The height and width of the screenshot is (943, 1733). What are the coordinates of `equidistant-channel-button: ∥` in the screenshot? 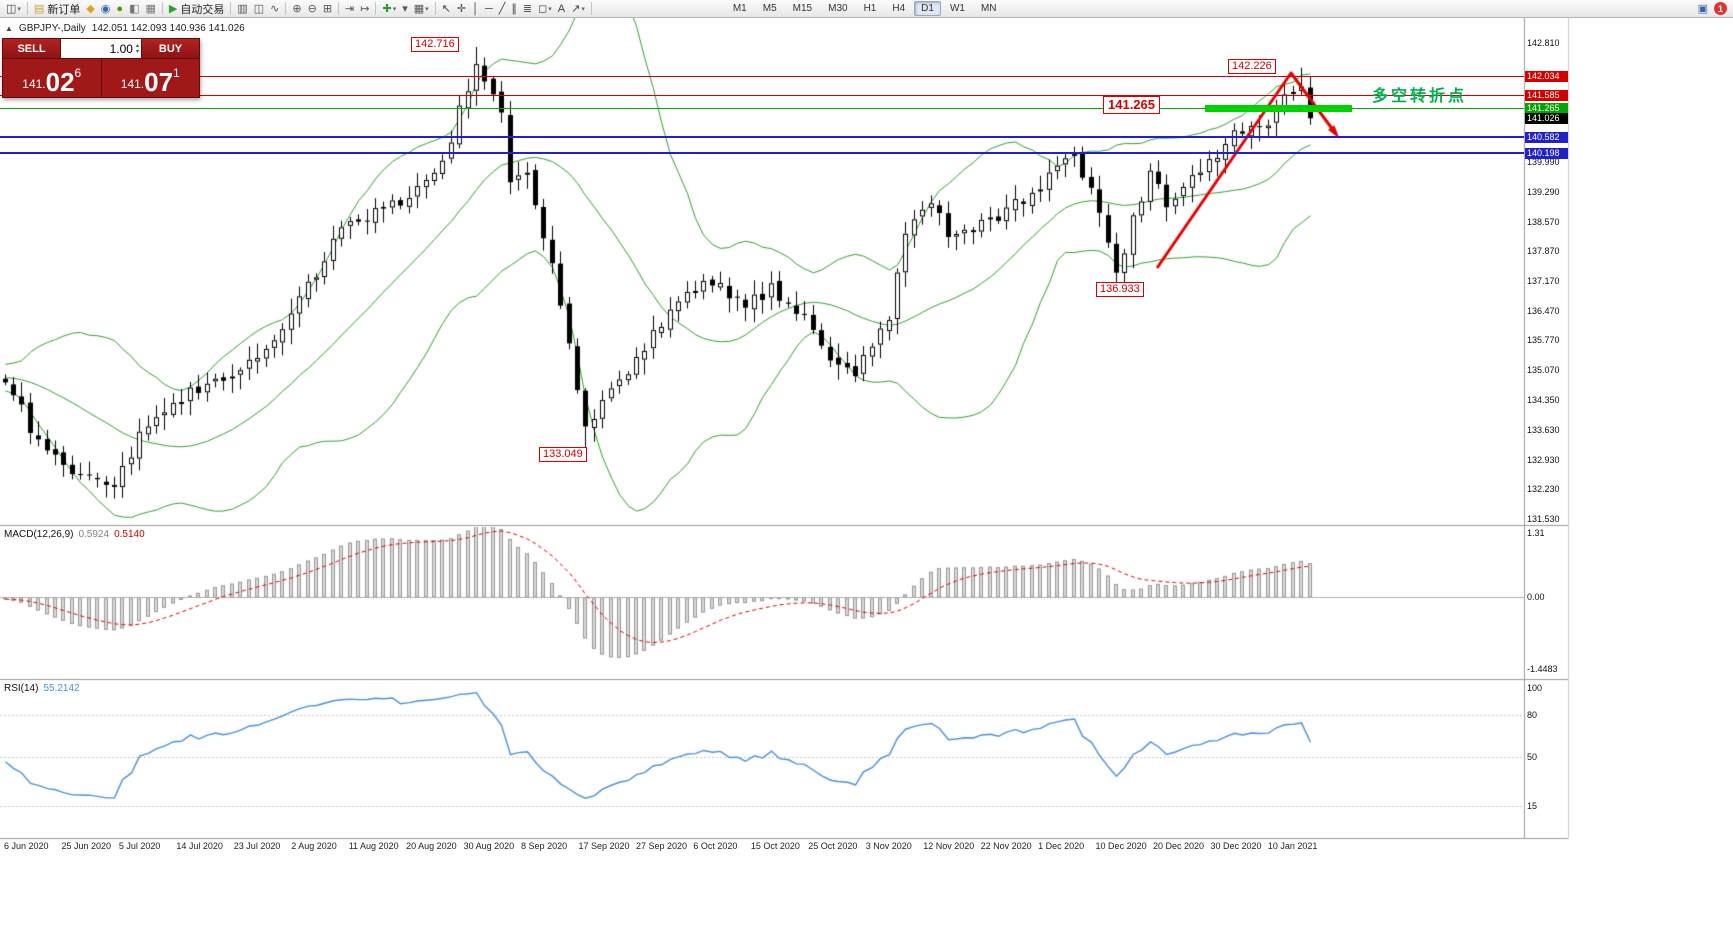 It's located at (514, 9).